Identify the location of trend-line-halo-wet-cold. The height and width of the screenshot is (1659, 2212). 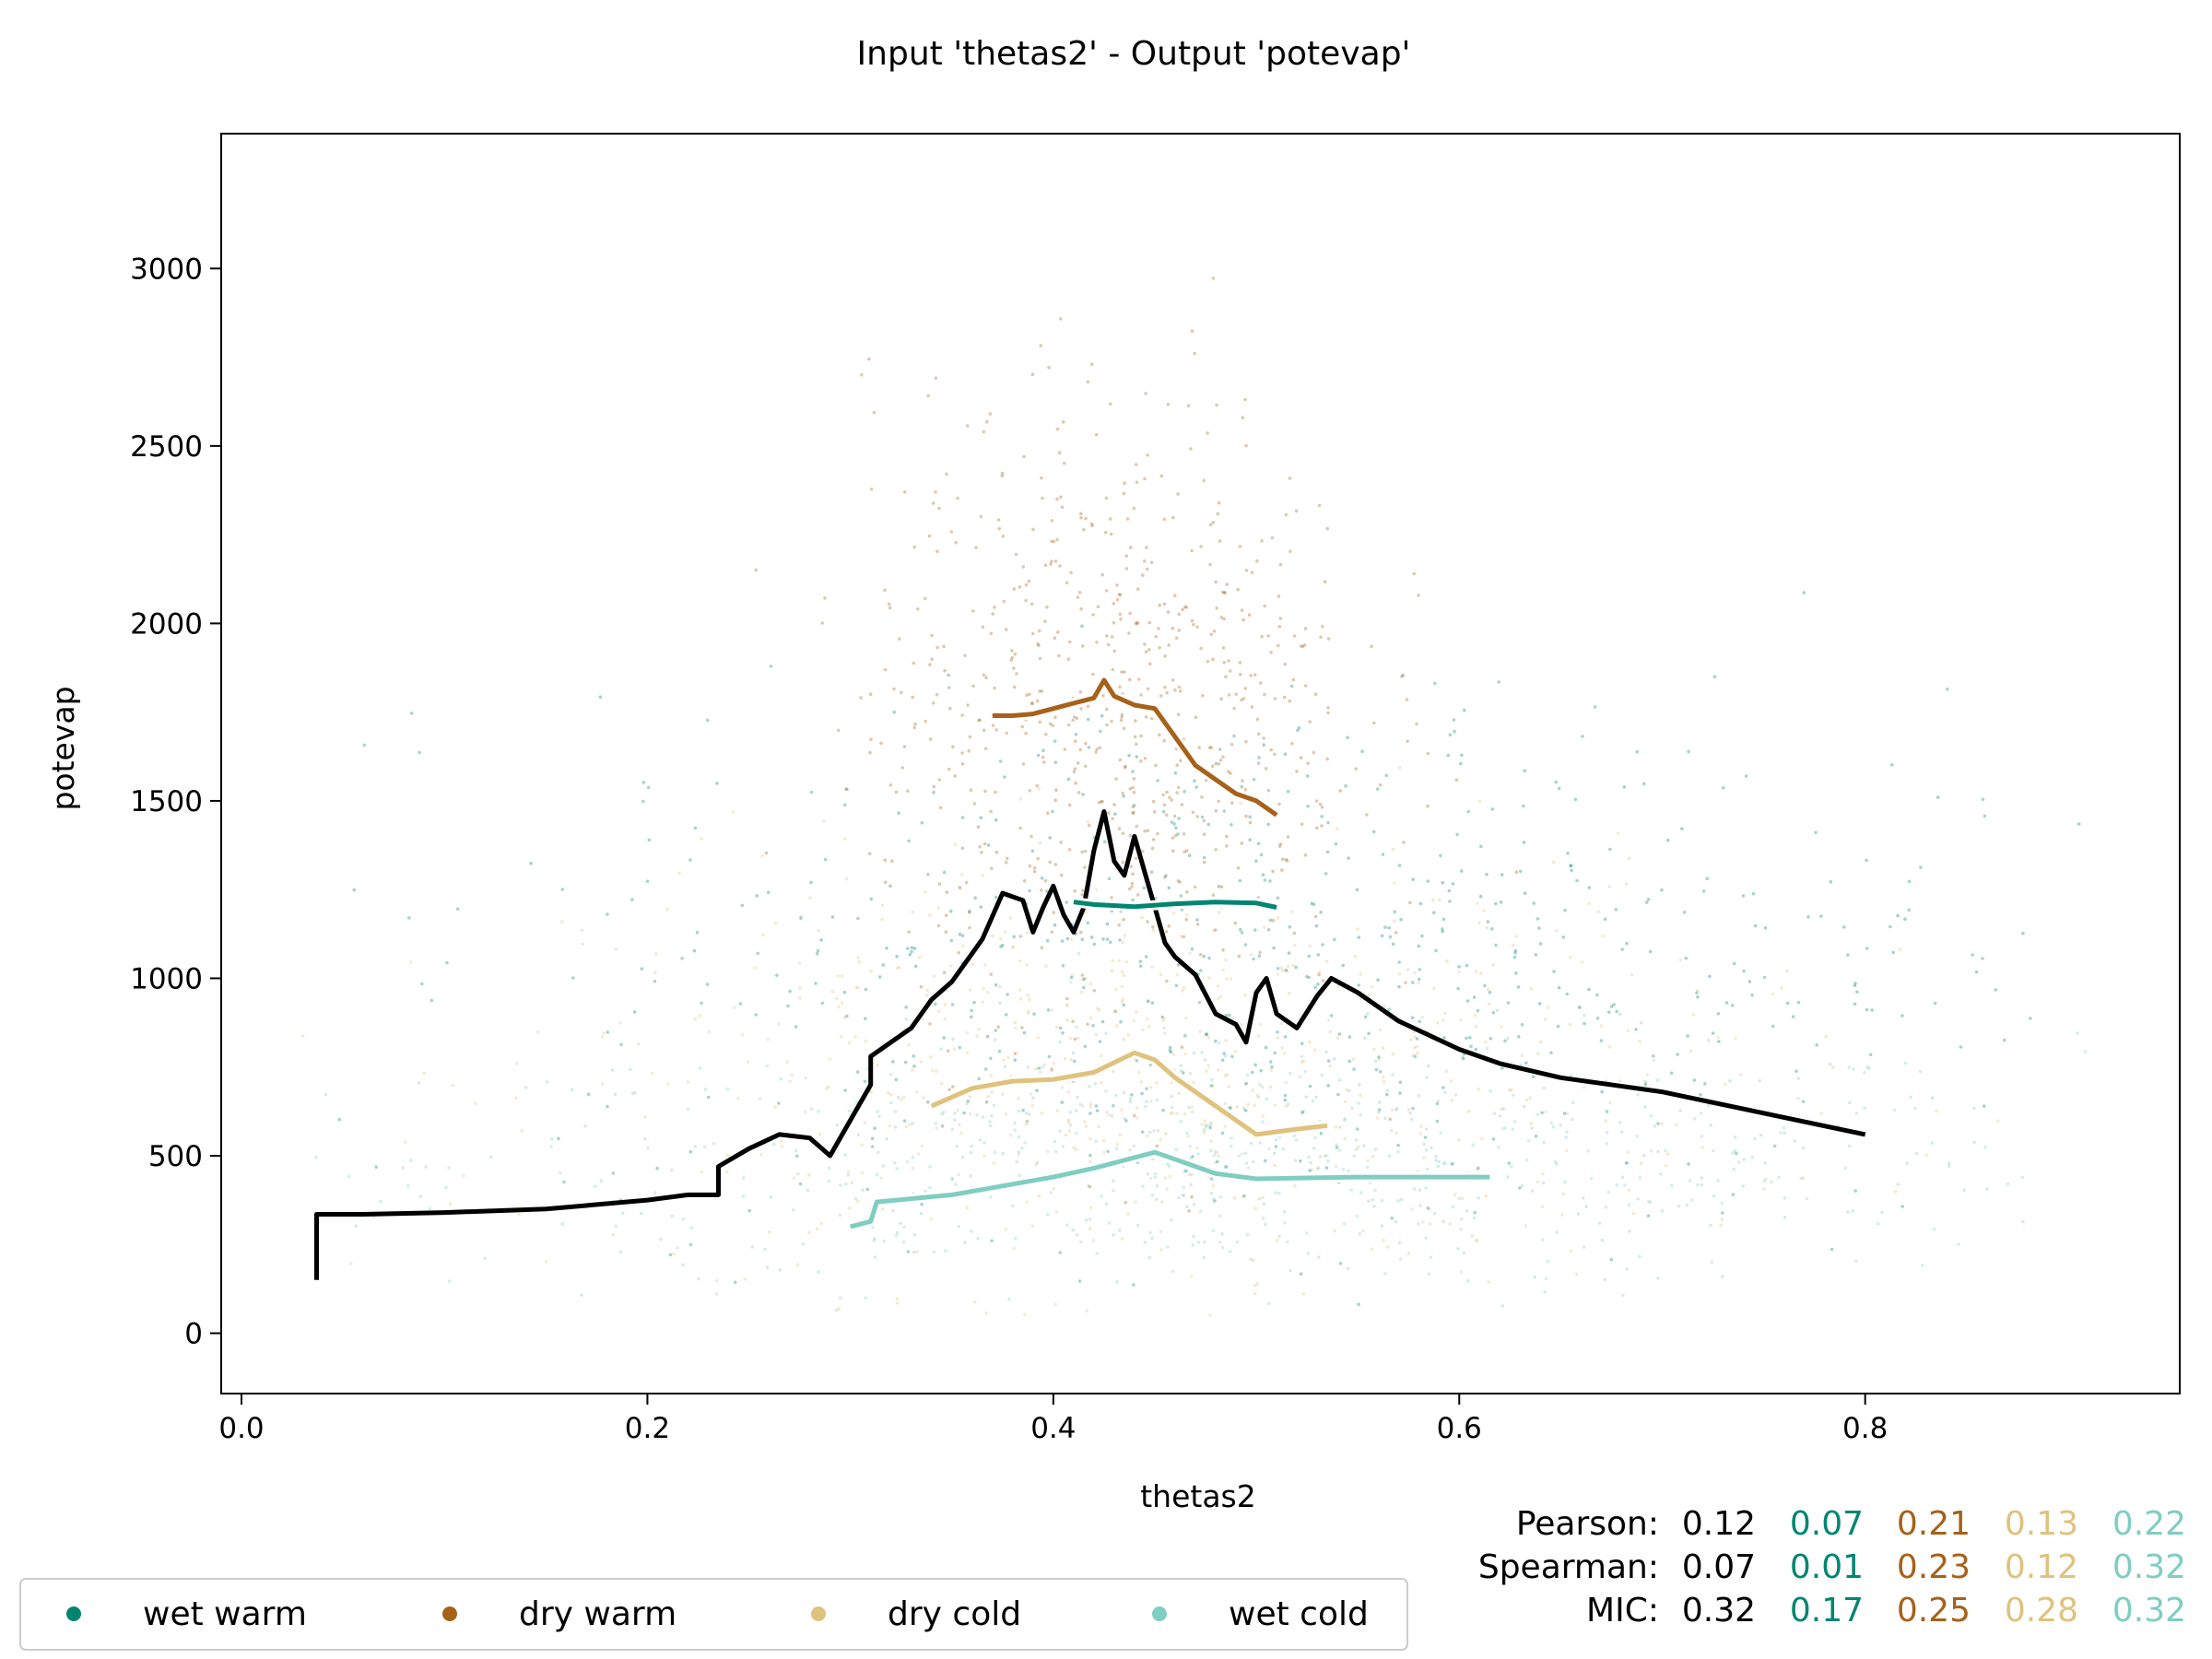
(1169, 1189).